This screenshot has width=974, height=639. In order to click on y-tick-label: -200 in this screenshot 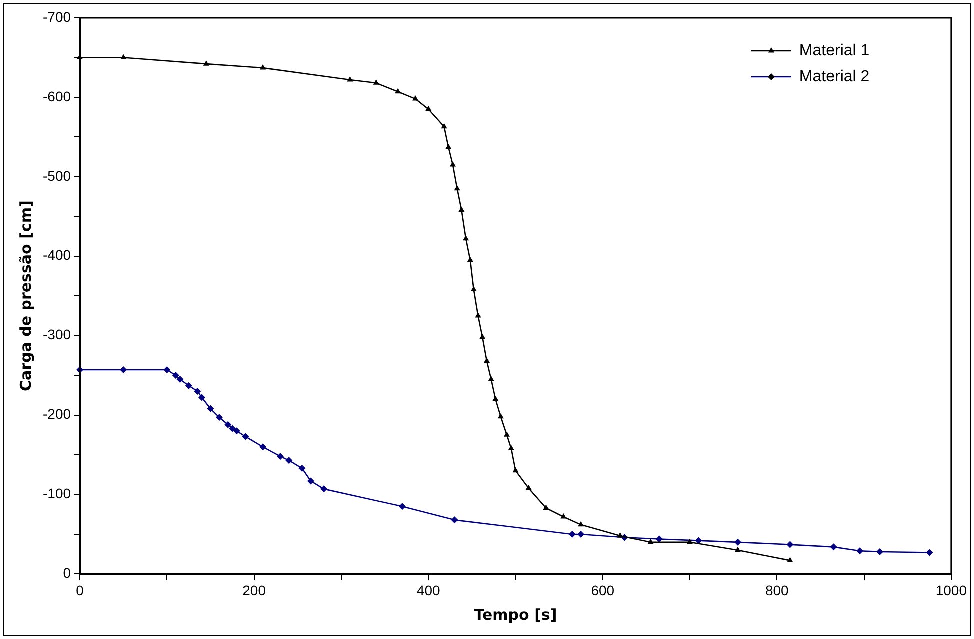, I will do `click(57, 414)`.